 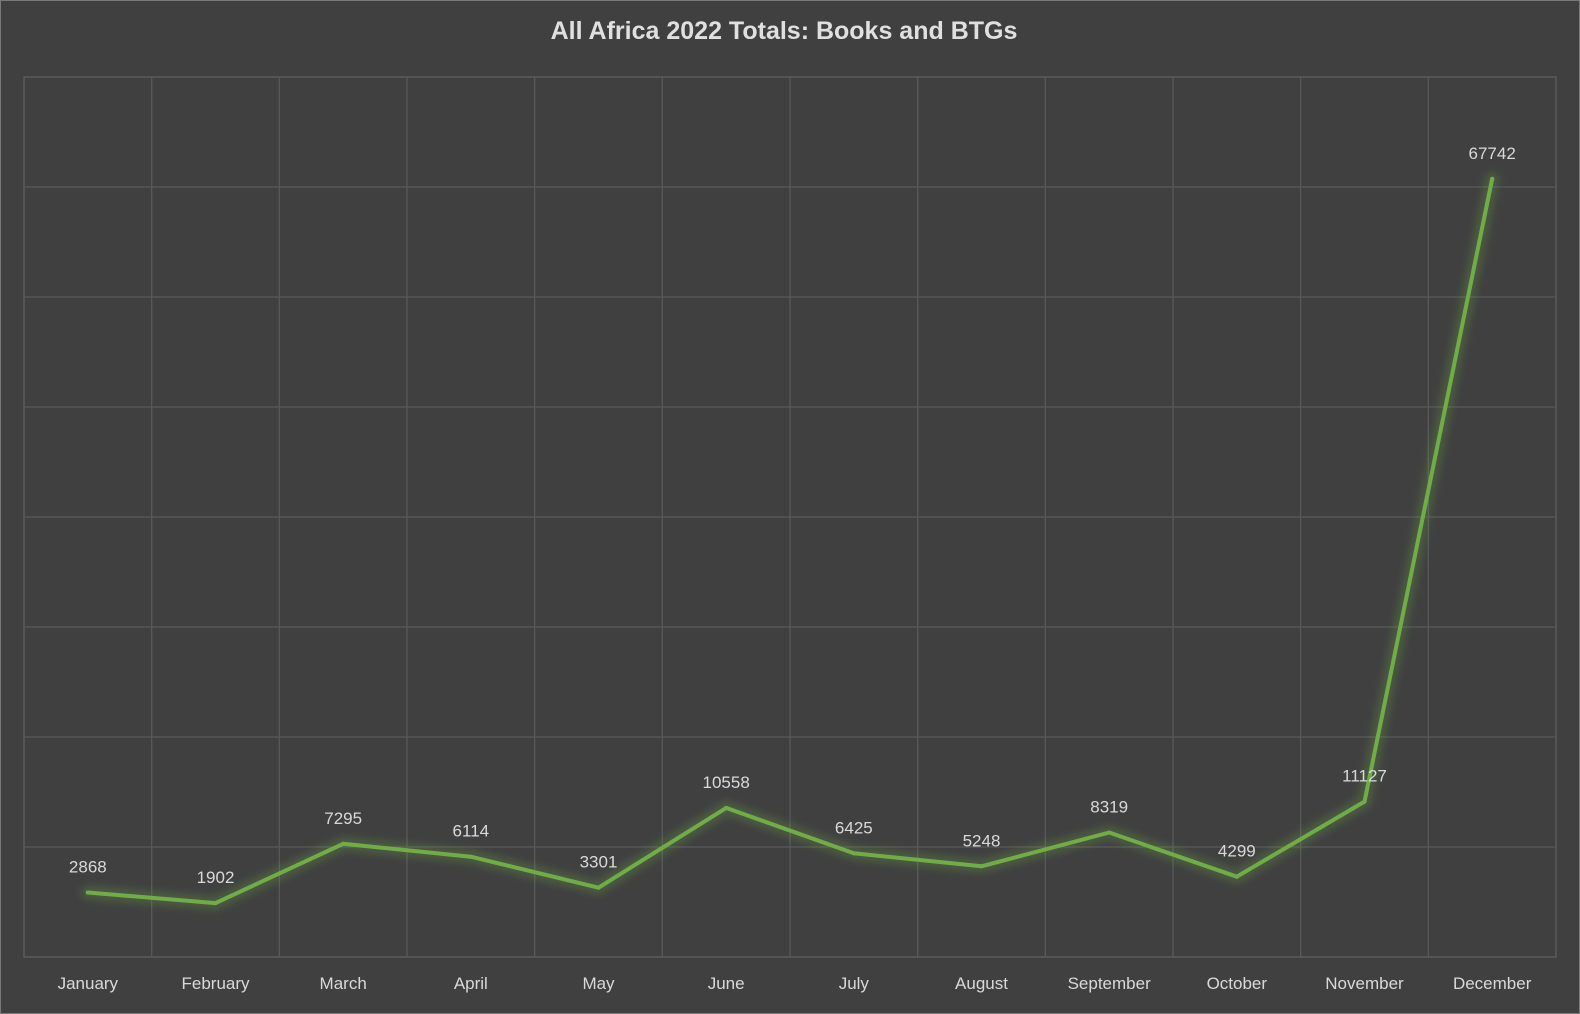 I want to click on x-tick-label: January, so click(x=88, y=983).